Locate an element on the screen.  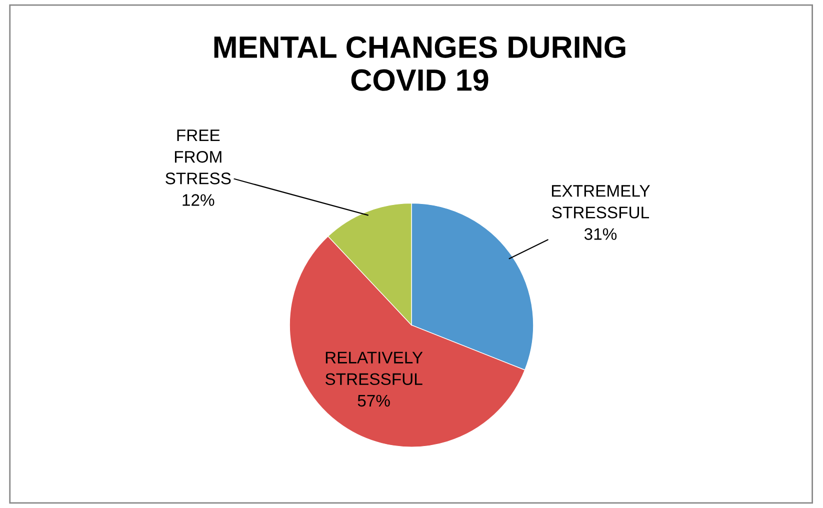
data-label: 57% is located at coordinates (374, 400).